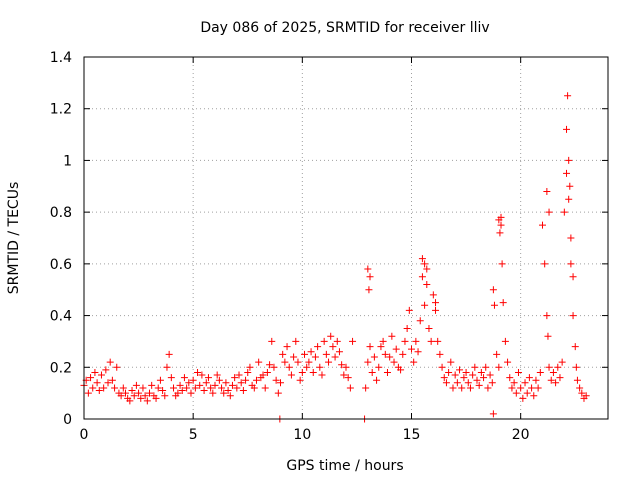  Describe the element at coordinates (84, 435) in the screenshot. I see `x-tick-label: 0` at that location.